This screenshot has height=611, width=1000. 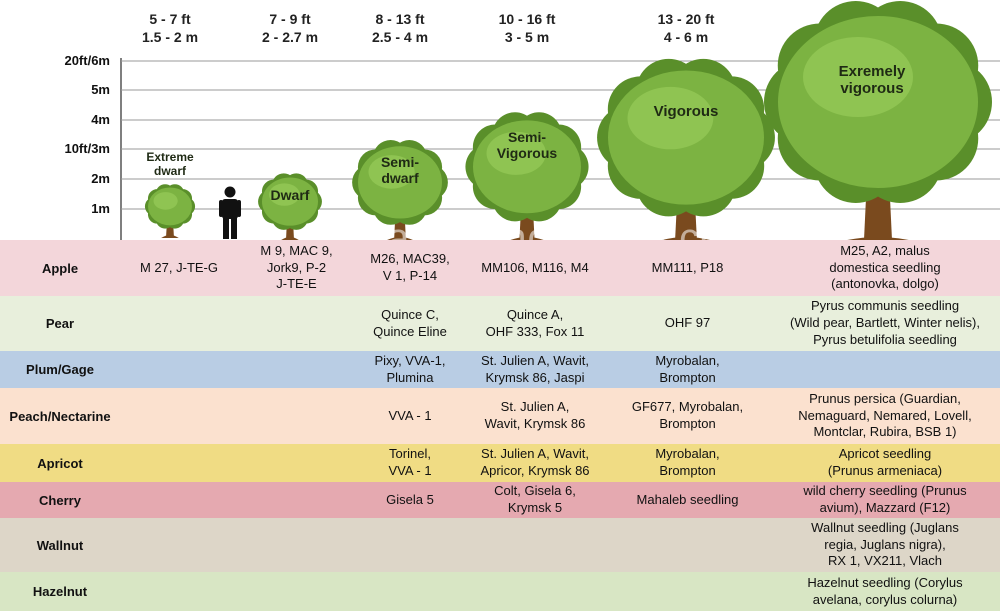 What do you see at coordinates (87, 60) in the screenshot?
I see `y-axis-label: 20ft/6m` at bounding box center [87, 60].